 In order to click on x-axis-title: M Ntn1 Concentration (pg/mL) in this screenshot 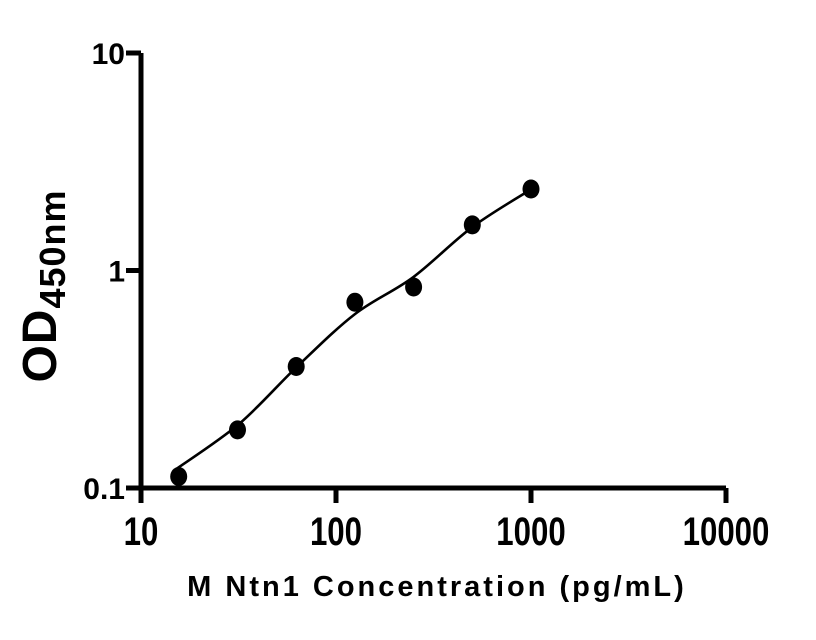, I will do `click(437, 587)`.